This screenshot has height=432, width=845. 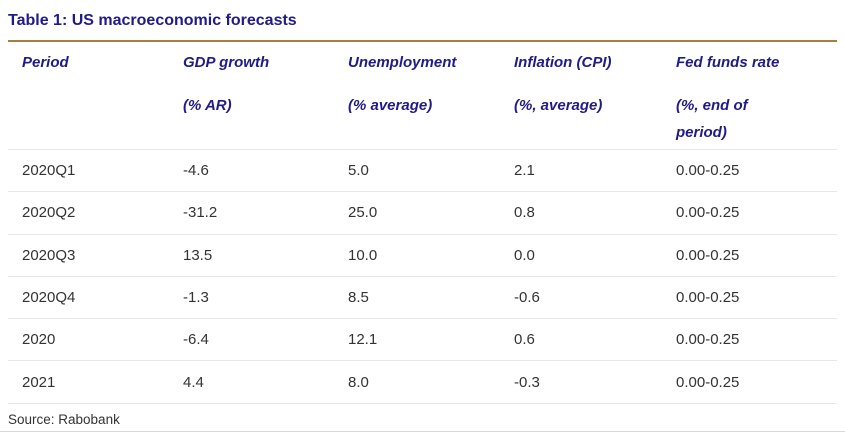 What do you see at coordinates (363, 255) in the screenshot?
I see `unemployment-cell: 10.0` at bounding box center [363, 255].